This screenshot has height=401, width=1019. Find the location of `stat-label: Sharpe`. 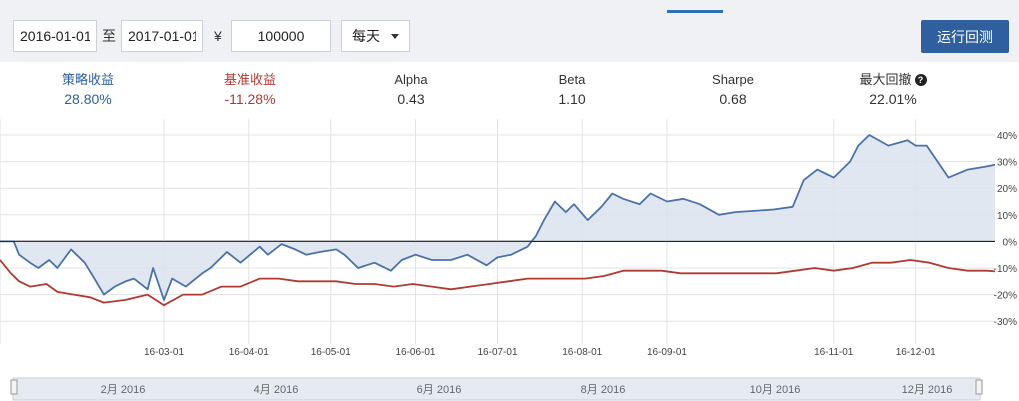

stat-label: Sharpe is located at coordinates (733, 79).